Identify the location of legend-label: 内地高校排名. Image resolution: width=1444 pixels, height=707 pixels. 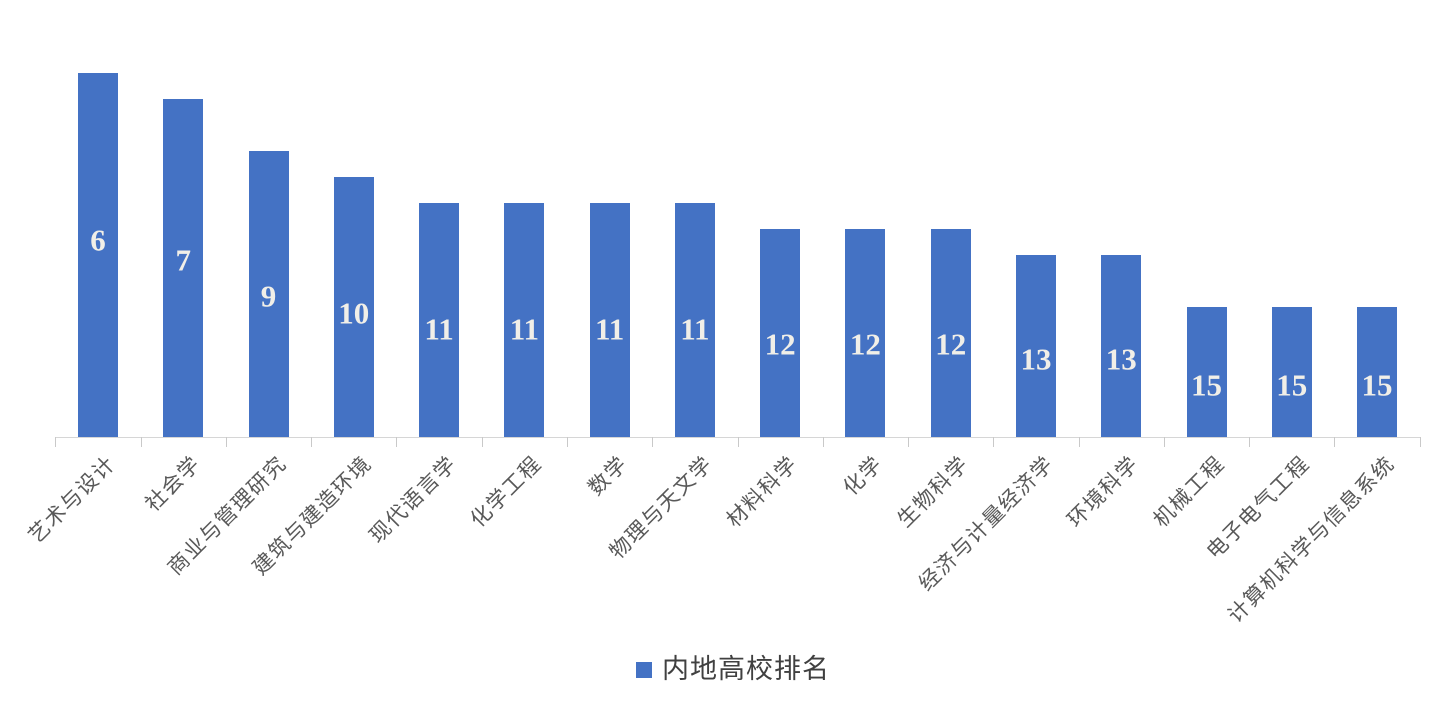
(746, 669).